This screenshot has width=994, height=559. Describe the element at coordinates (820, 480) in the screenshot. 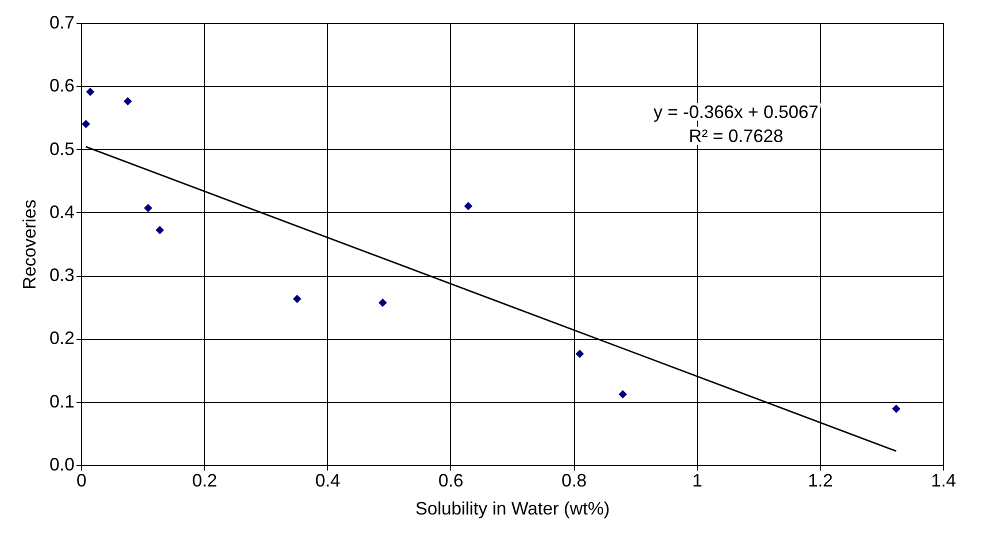

I see `x-tick-label: 1.2` at that location.